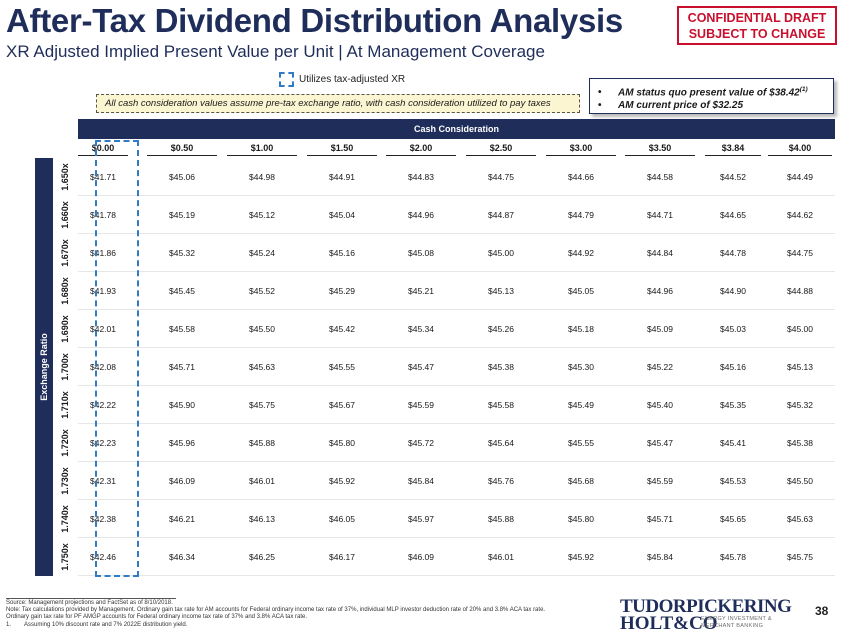  Describe the element at coordinates (733, 291) in the screenshot. I see `table-cell: $44.90` at that location.